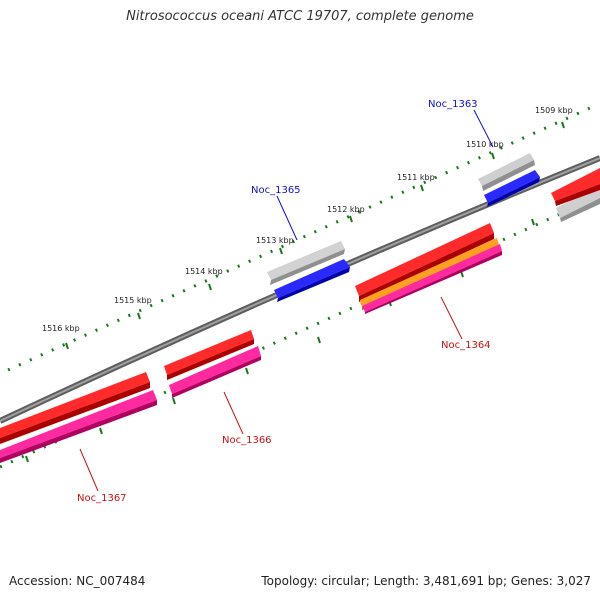 The height and width of the screenshot is (600, 600). I want to click on tick-label: 1513 kbp, so click(275, 240).